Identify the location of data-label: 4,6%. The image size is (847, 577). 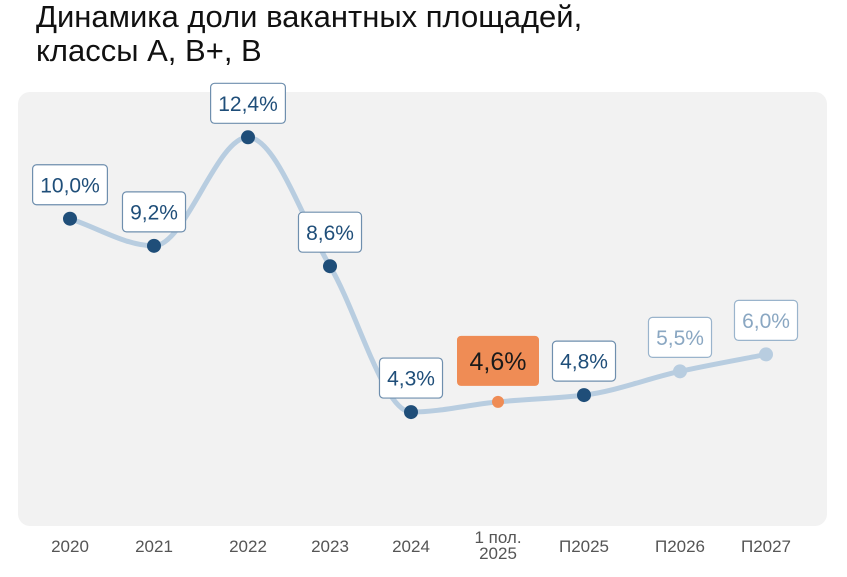
(498, 362).